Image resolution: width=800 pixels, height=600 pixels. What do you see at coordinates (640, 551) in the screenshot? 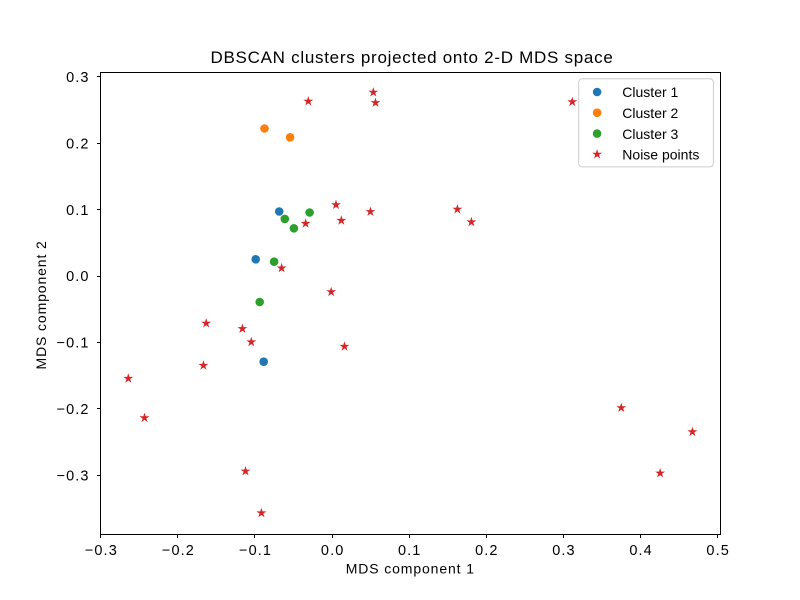
I see `svg-text: 0.4` at bounding box center [640, 551].